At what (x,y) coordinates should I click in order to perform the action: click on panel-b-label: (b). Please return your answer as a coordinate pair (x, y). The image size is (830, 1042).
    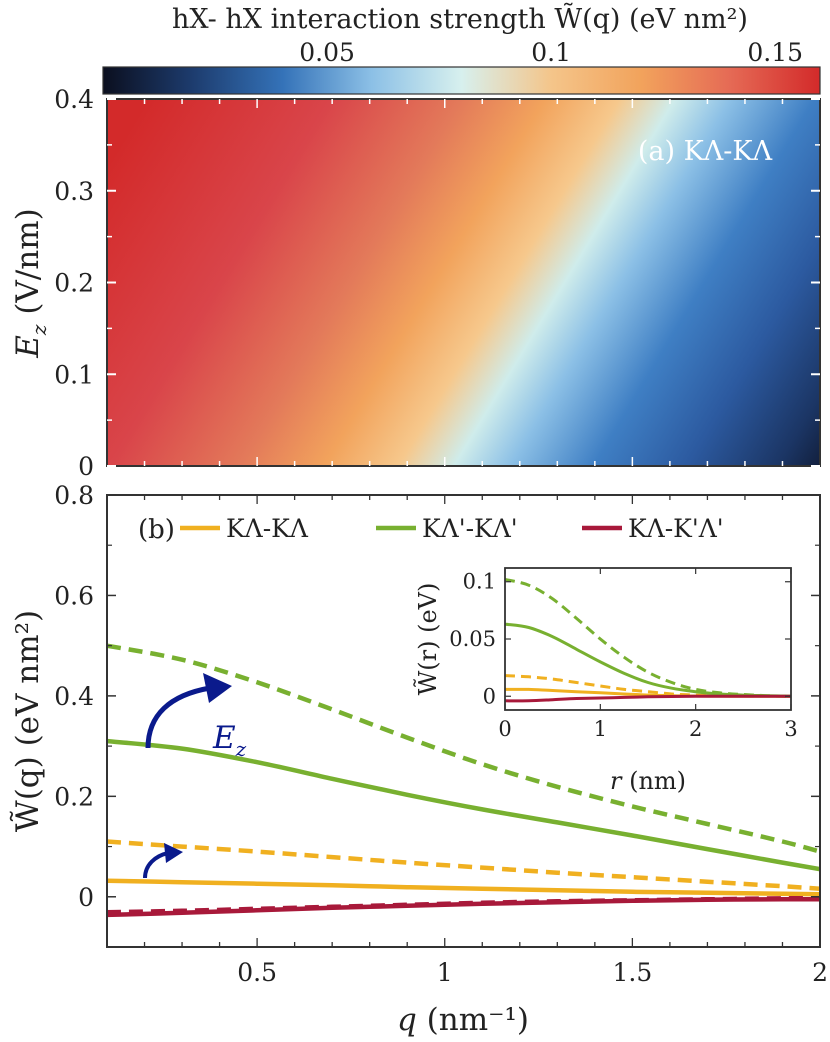
    Looking at the image, I should click on (156, 530).